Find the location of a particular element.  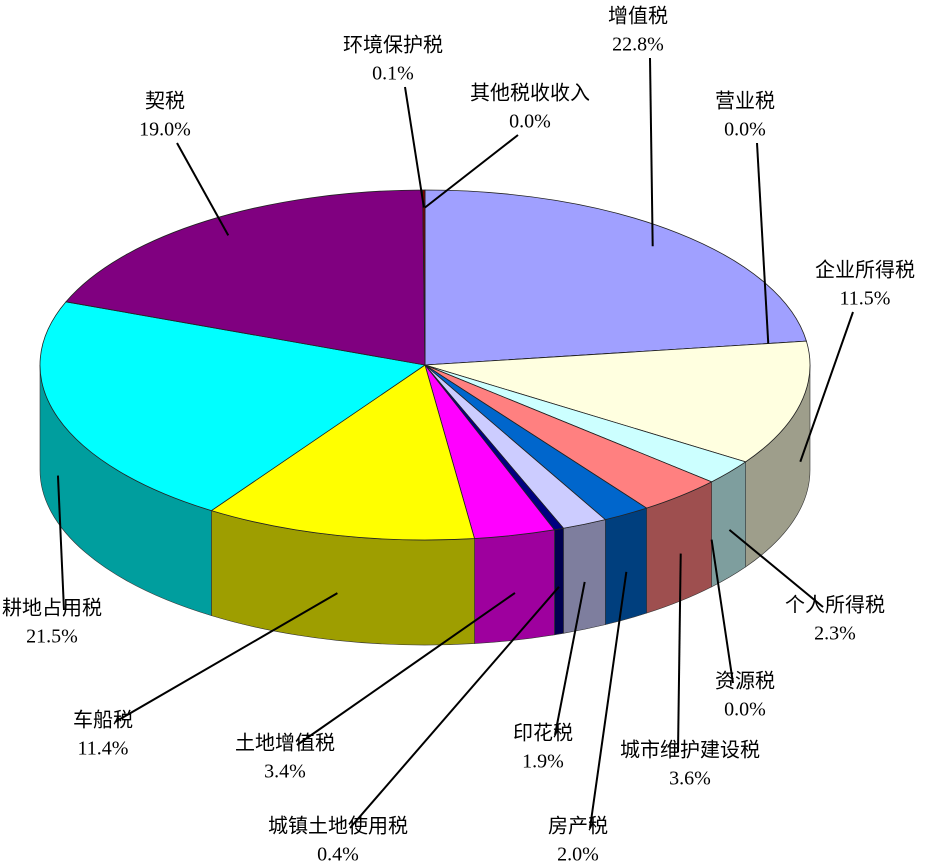

value-label: 21.5% is located at coordinates (52, 637).